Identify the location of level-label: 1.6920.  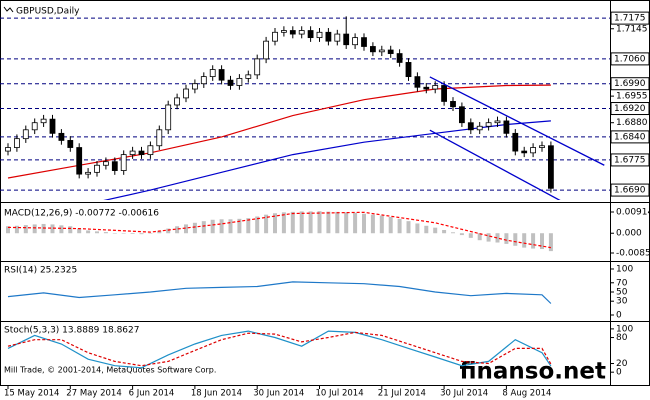
(630, 109).